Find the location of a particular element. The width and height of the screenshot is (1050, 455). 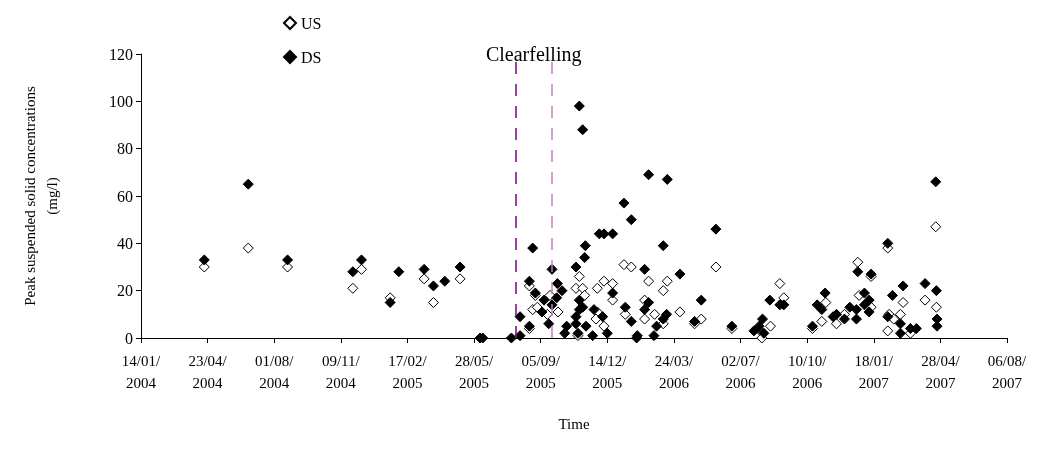

x-axis-title: Time is located at coordinates (574, 423).